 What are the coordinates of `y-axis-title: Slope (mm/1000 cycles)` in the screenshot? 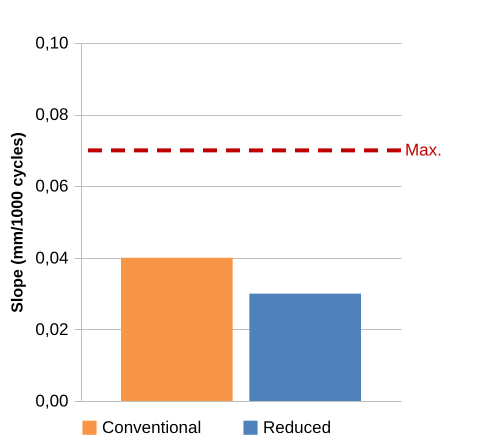 It's located at (17, 222).